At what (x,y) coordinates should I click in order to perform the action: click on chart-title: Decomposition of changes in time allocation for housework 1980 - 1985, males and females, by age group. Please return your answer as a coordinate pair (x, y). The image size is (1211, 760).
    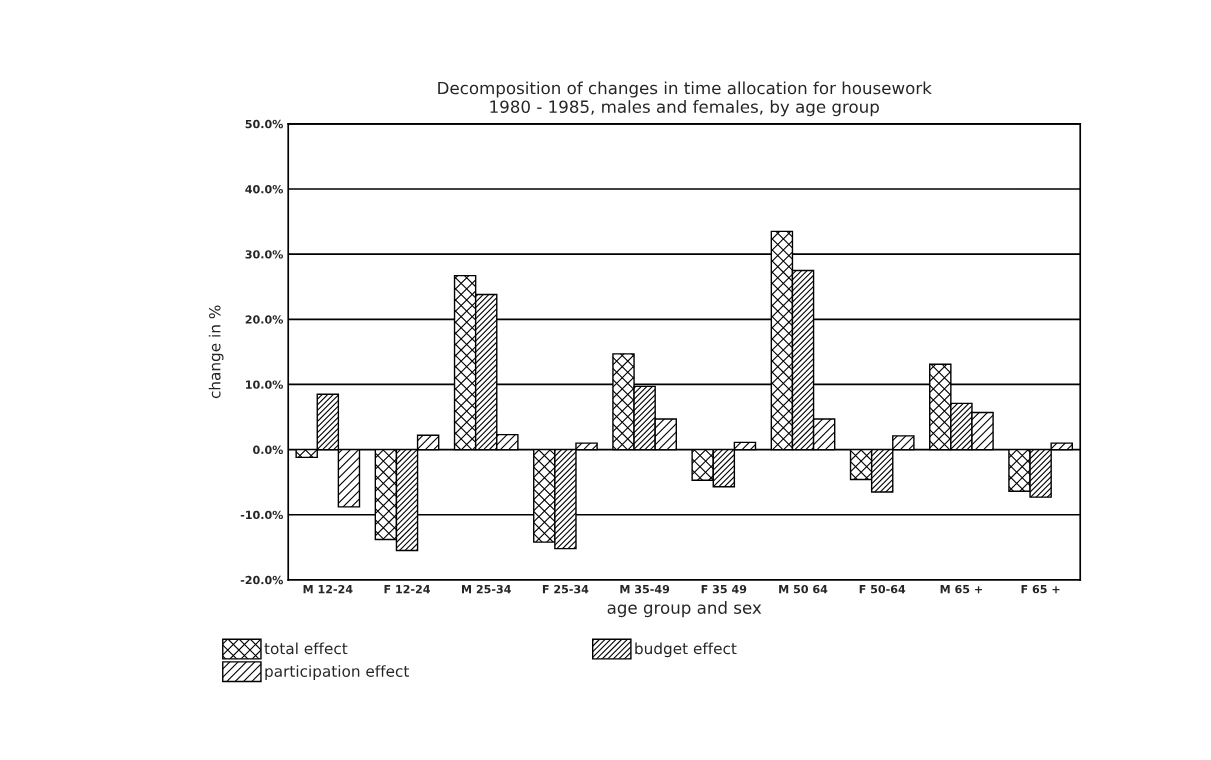
    Looking at the image, I should click on (685, 99).